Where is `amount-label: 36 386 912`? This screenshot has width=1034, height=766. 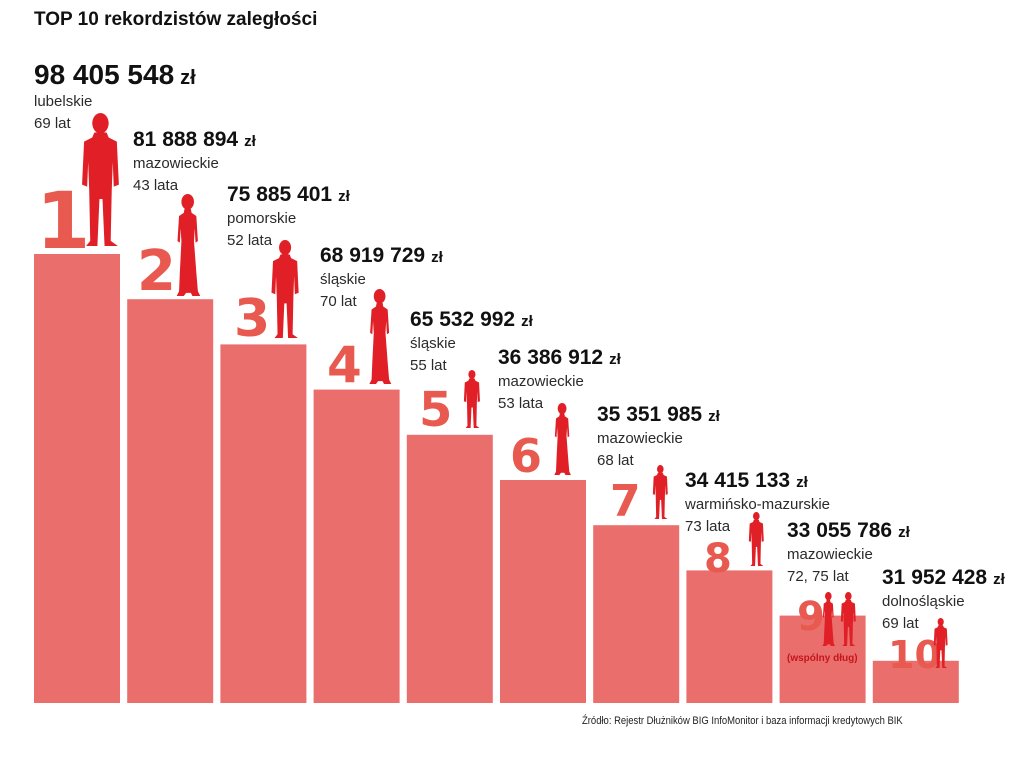
amount-label: 36 386 912 is located at coordinates (550, 357).